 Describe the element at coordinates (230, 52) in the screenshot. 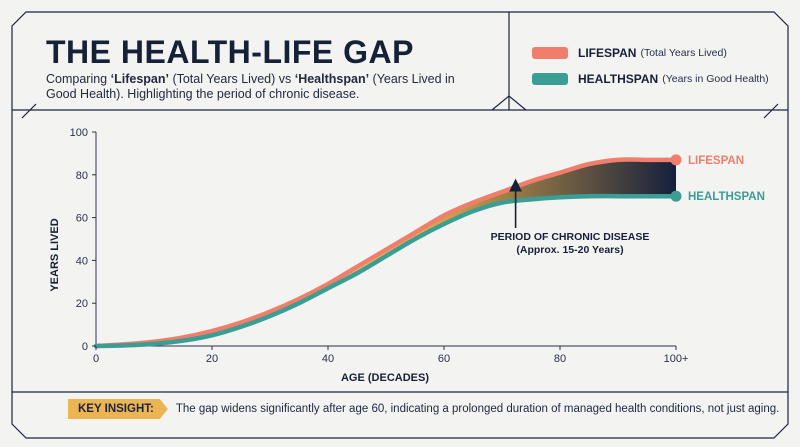

I see `page-title: THE HEALTH-LIFE GAP` at that location.